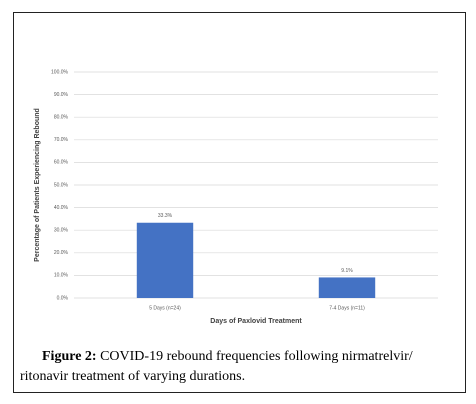  Describe the element at coordinates (165, 308) in the screenshot. I see `x-tick-label: 5 Days (n=24)` at that location.